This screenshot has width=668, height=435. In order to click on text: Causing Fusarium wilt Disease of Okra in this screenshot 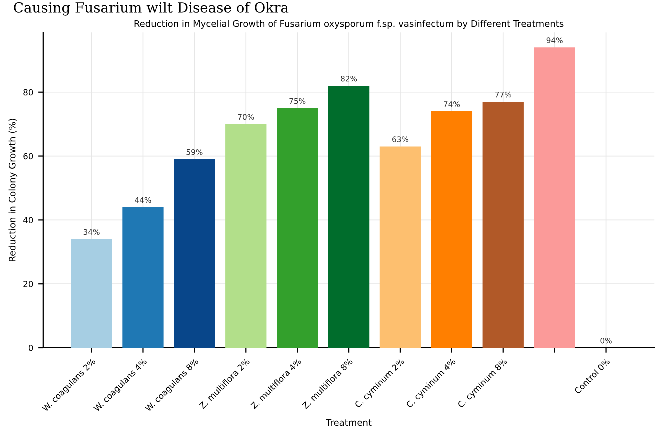, I will do `click(151, 9)`.